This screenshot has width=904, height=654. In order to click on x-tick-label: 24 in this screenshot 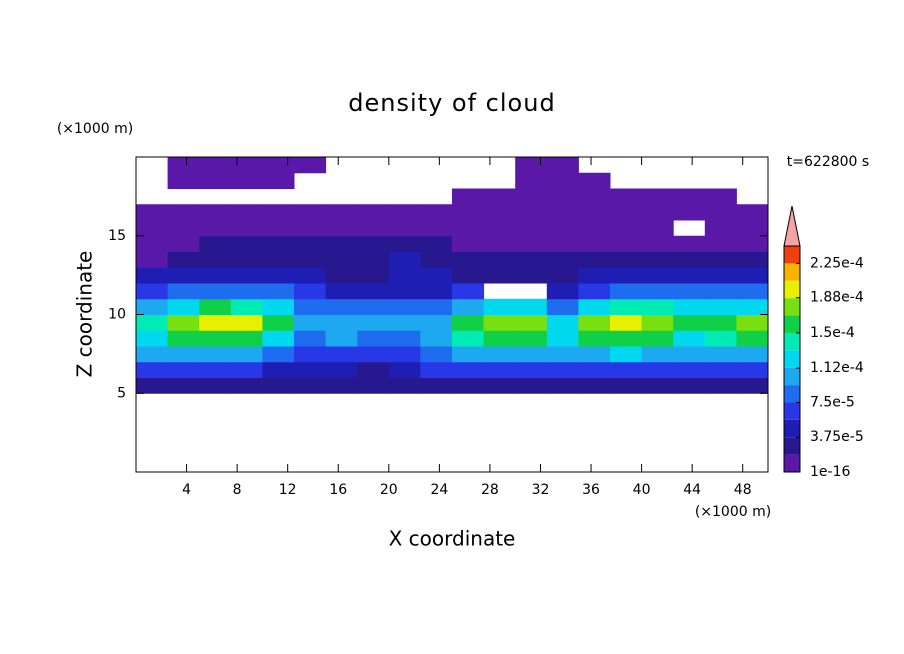, I will do `click(439, 490)`.